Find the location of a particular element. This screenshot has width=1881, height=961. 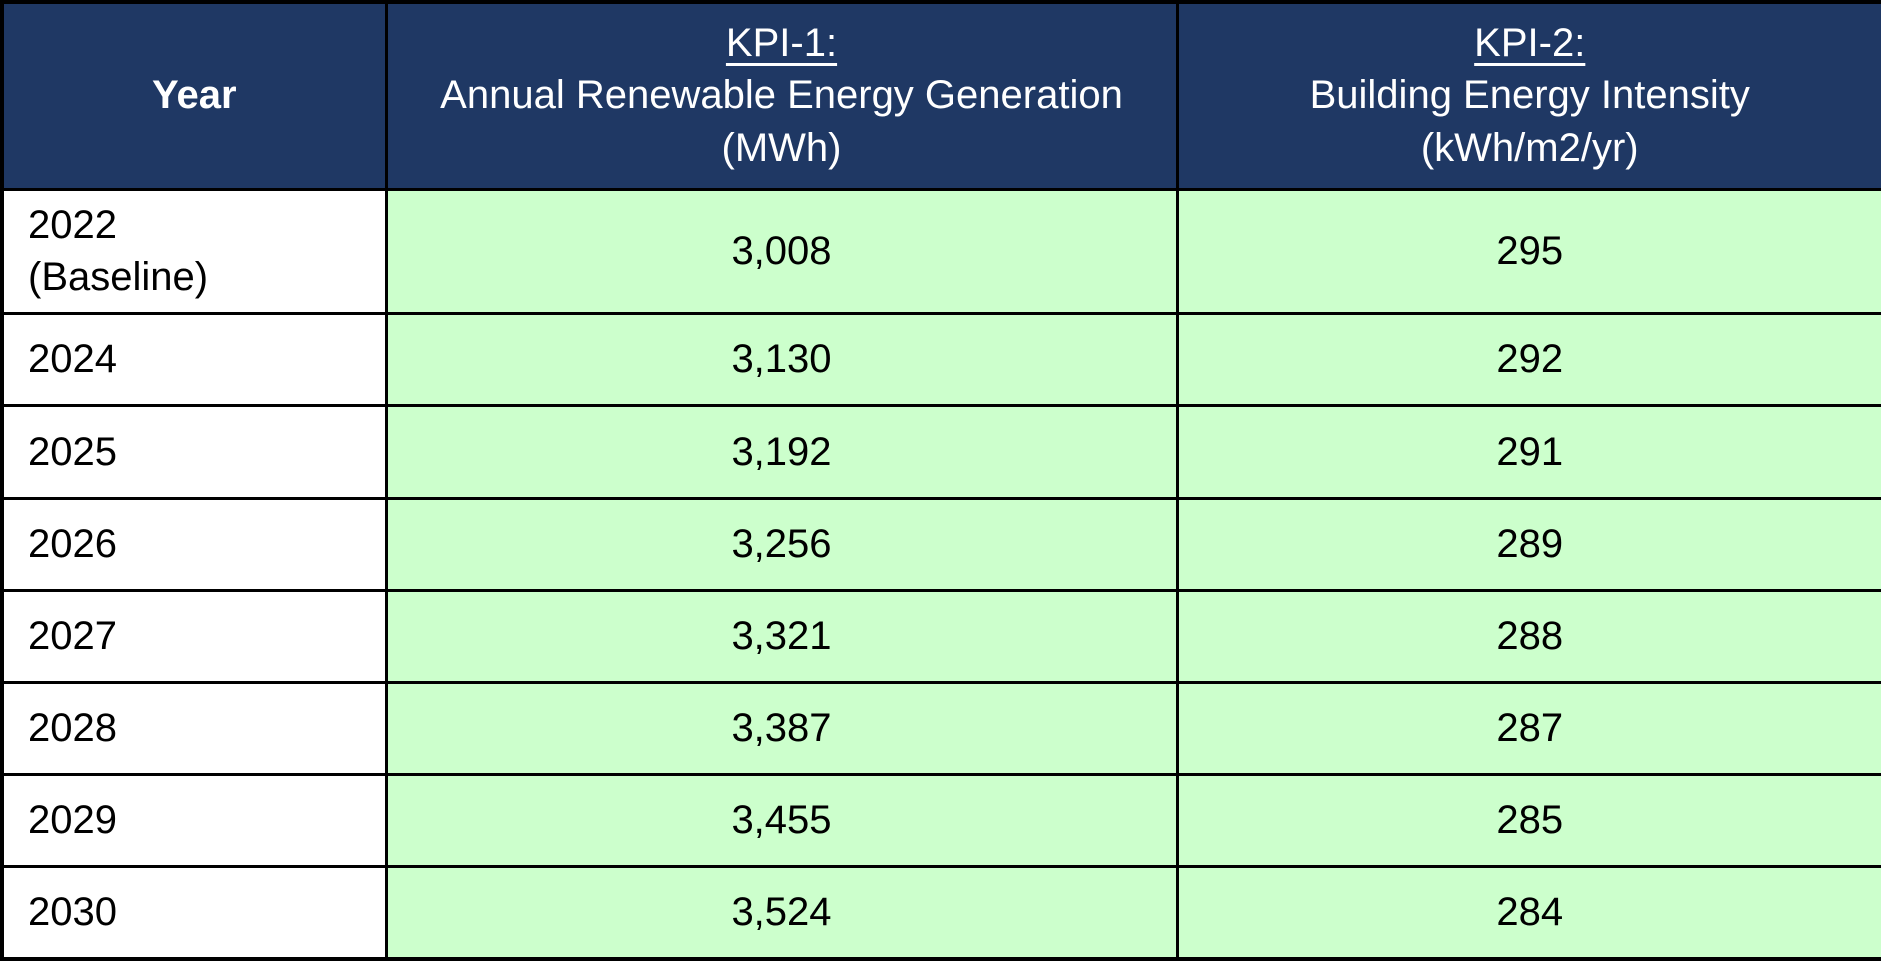

table-row: 2022 (Baseline) 3,008 295 is located at coordinates (940, 251).